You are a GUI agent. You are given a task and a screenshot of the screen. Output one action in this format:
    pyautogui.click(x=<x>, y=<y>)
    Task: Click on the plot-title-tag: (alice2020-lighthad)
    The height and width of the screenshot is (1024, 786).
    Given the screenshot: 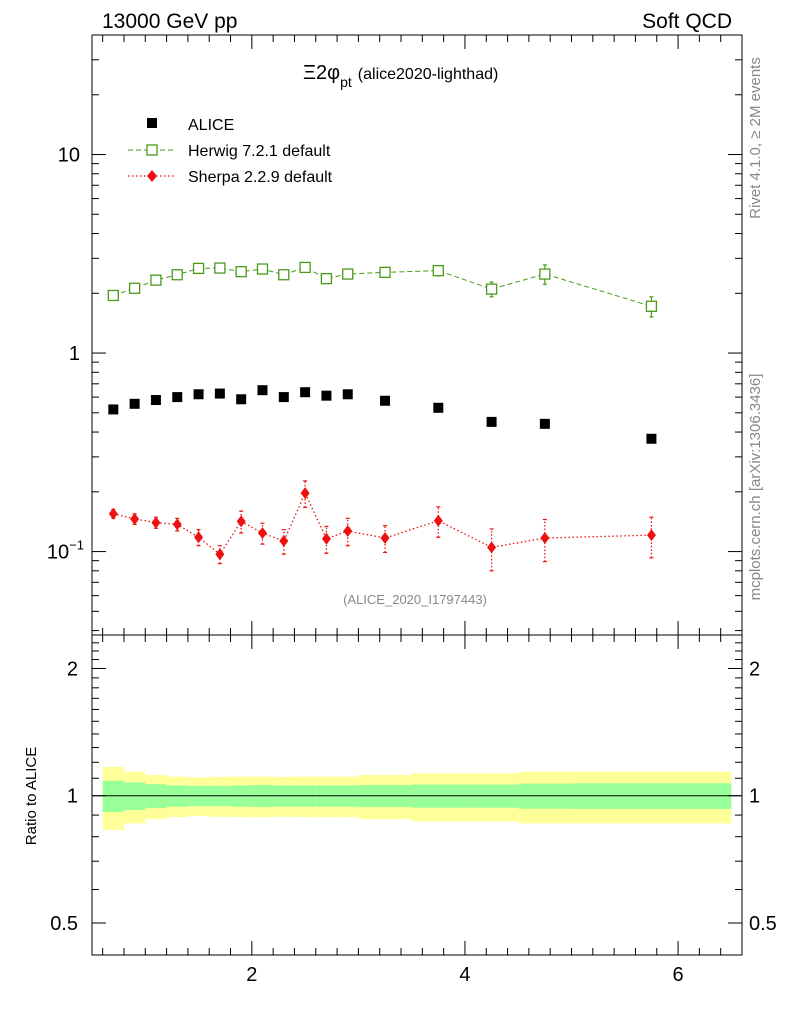 What is the action you would take?
    pyautogui.click(x=428, y=74)
    